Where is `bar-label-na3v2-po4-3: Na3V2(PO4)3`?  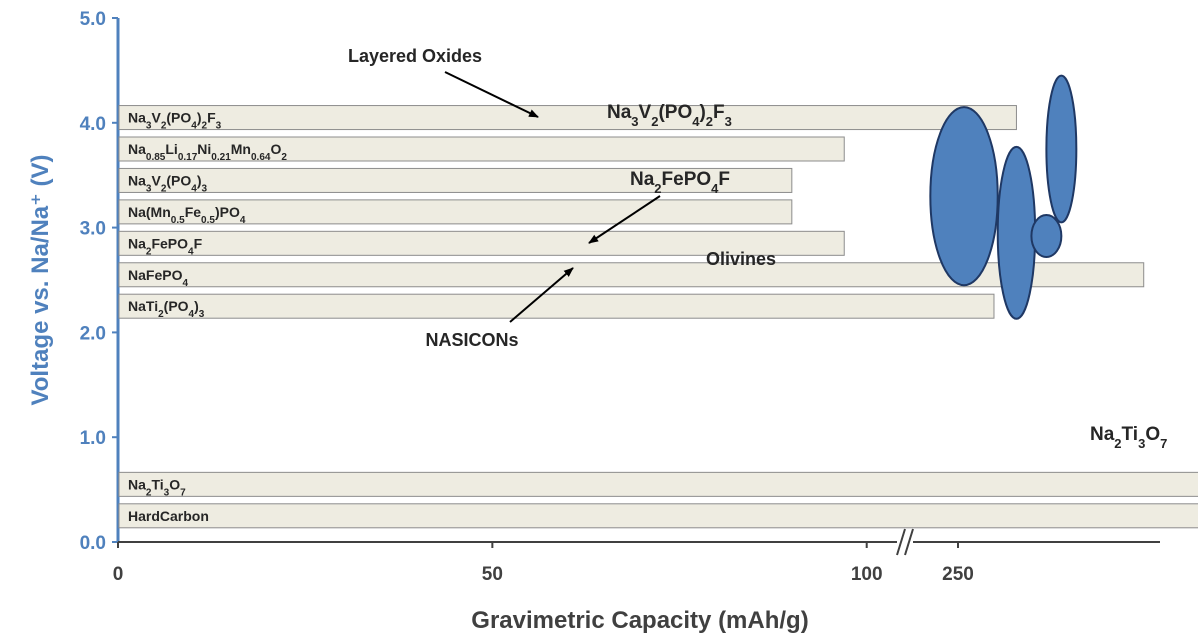 bar-label-na3v2-po4-3: Na3V2(PO4)3 is located at coordinates (168, 183).